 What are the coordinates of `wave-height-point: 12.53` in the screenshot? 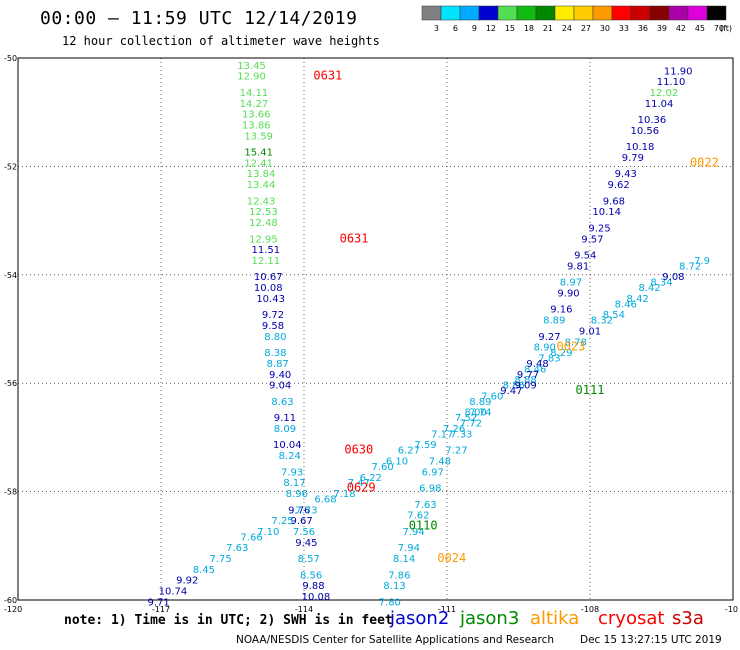 It's located at (263, 212).